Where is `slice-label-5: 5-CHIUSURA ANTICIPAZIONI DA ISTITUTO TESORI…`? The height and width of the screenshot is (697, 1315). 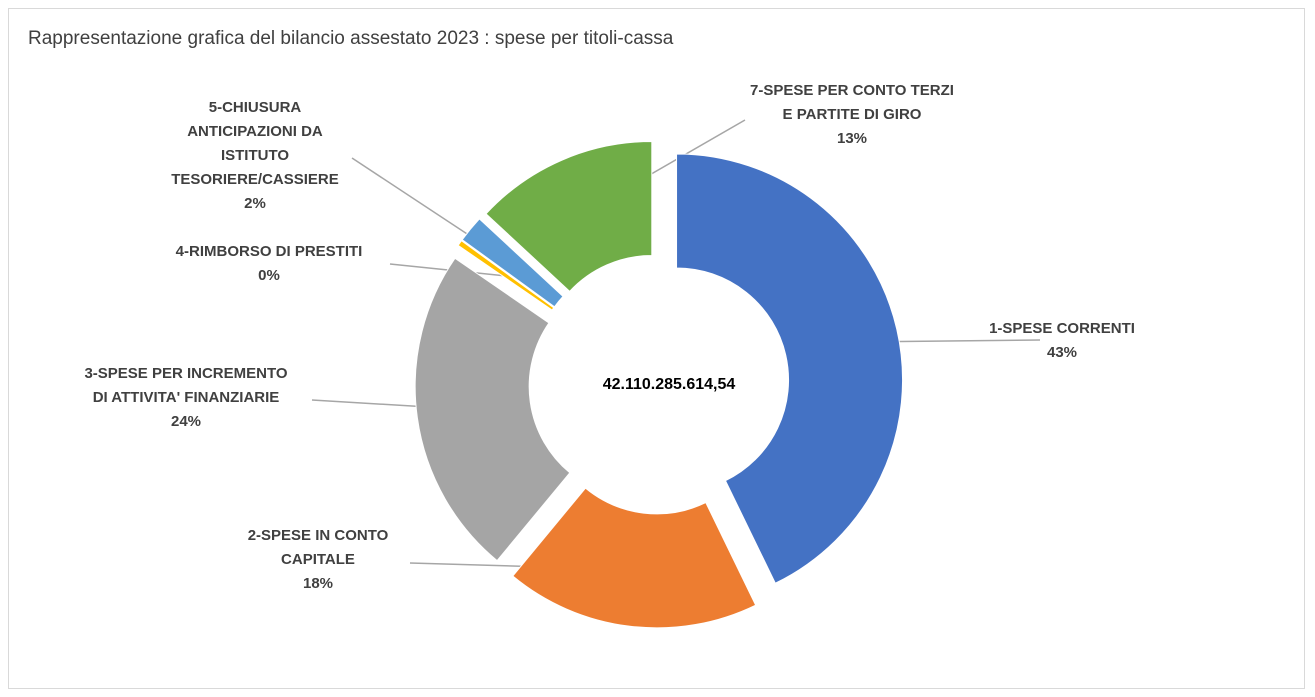
slice-label-5: 5-CHIUSURA ANTICIPAZIONI DA ISTITUTO TESORI… is located at coordinates (255, 155).